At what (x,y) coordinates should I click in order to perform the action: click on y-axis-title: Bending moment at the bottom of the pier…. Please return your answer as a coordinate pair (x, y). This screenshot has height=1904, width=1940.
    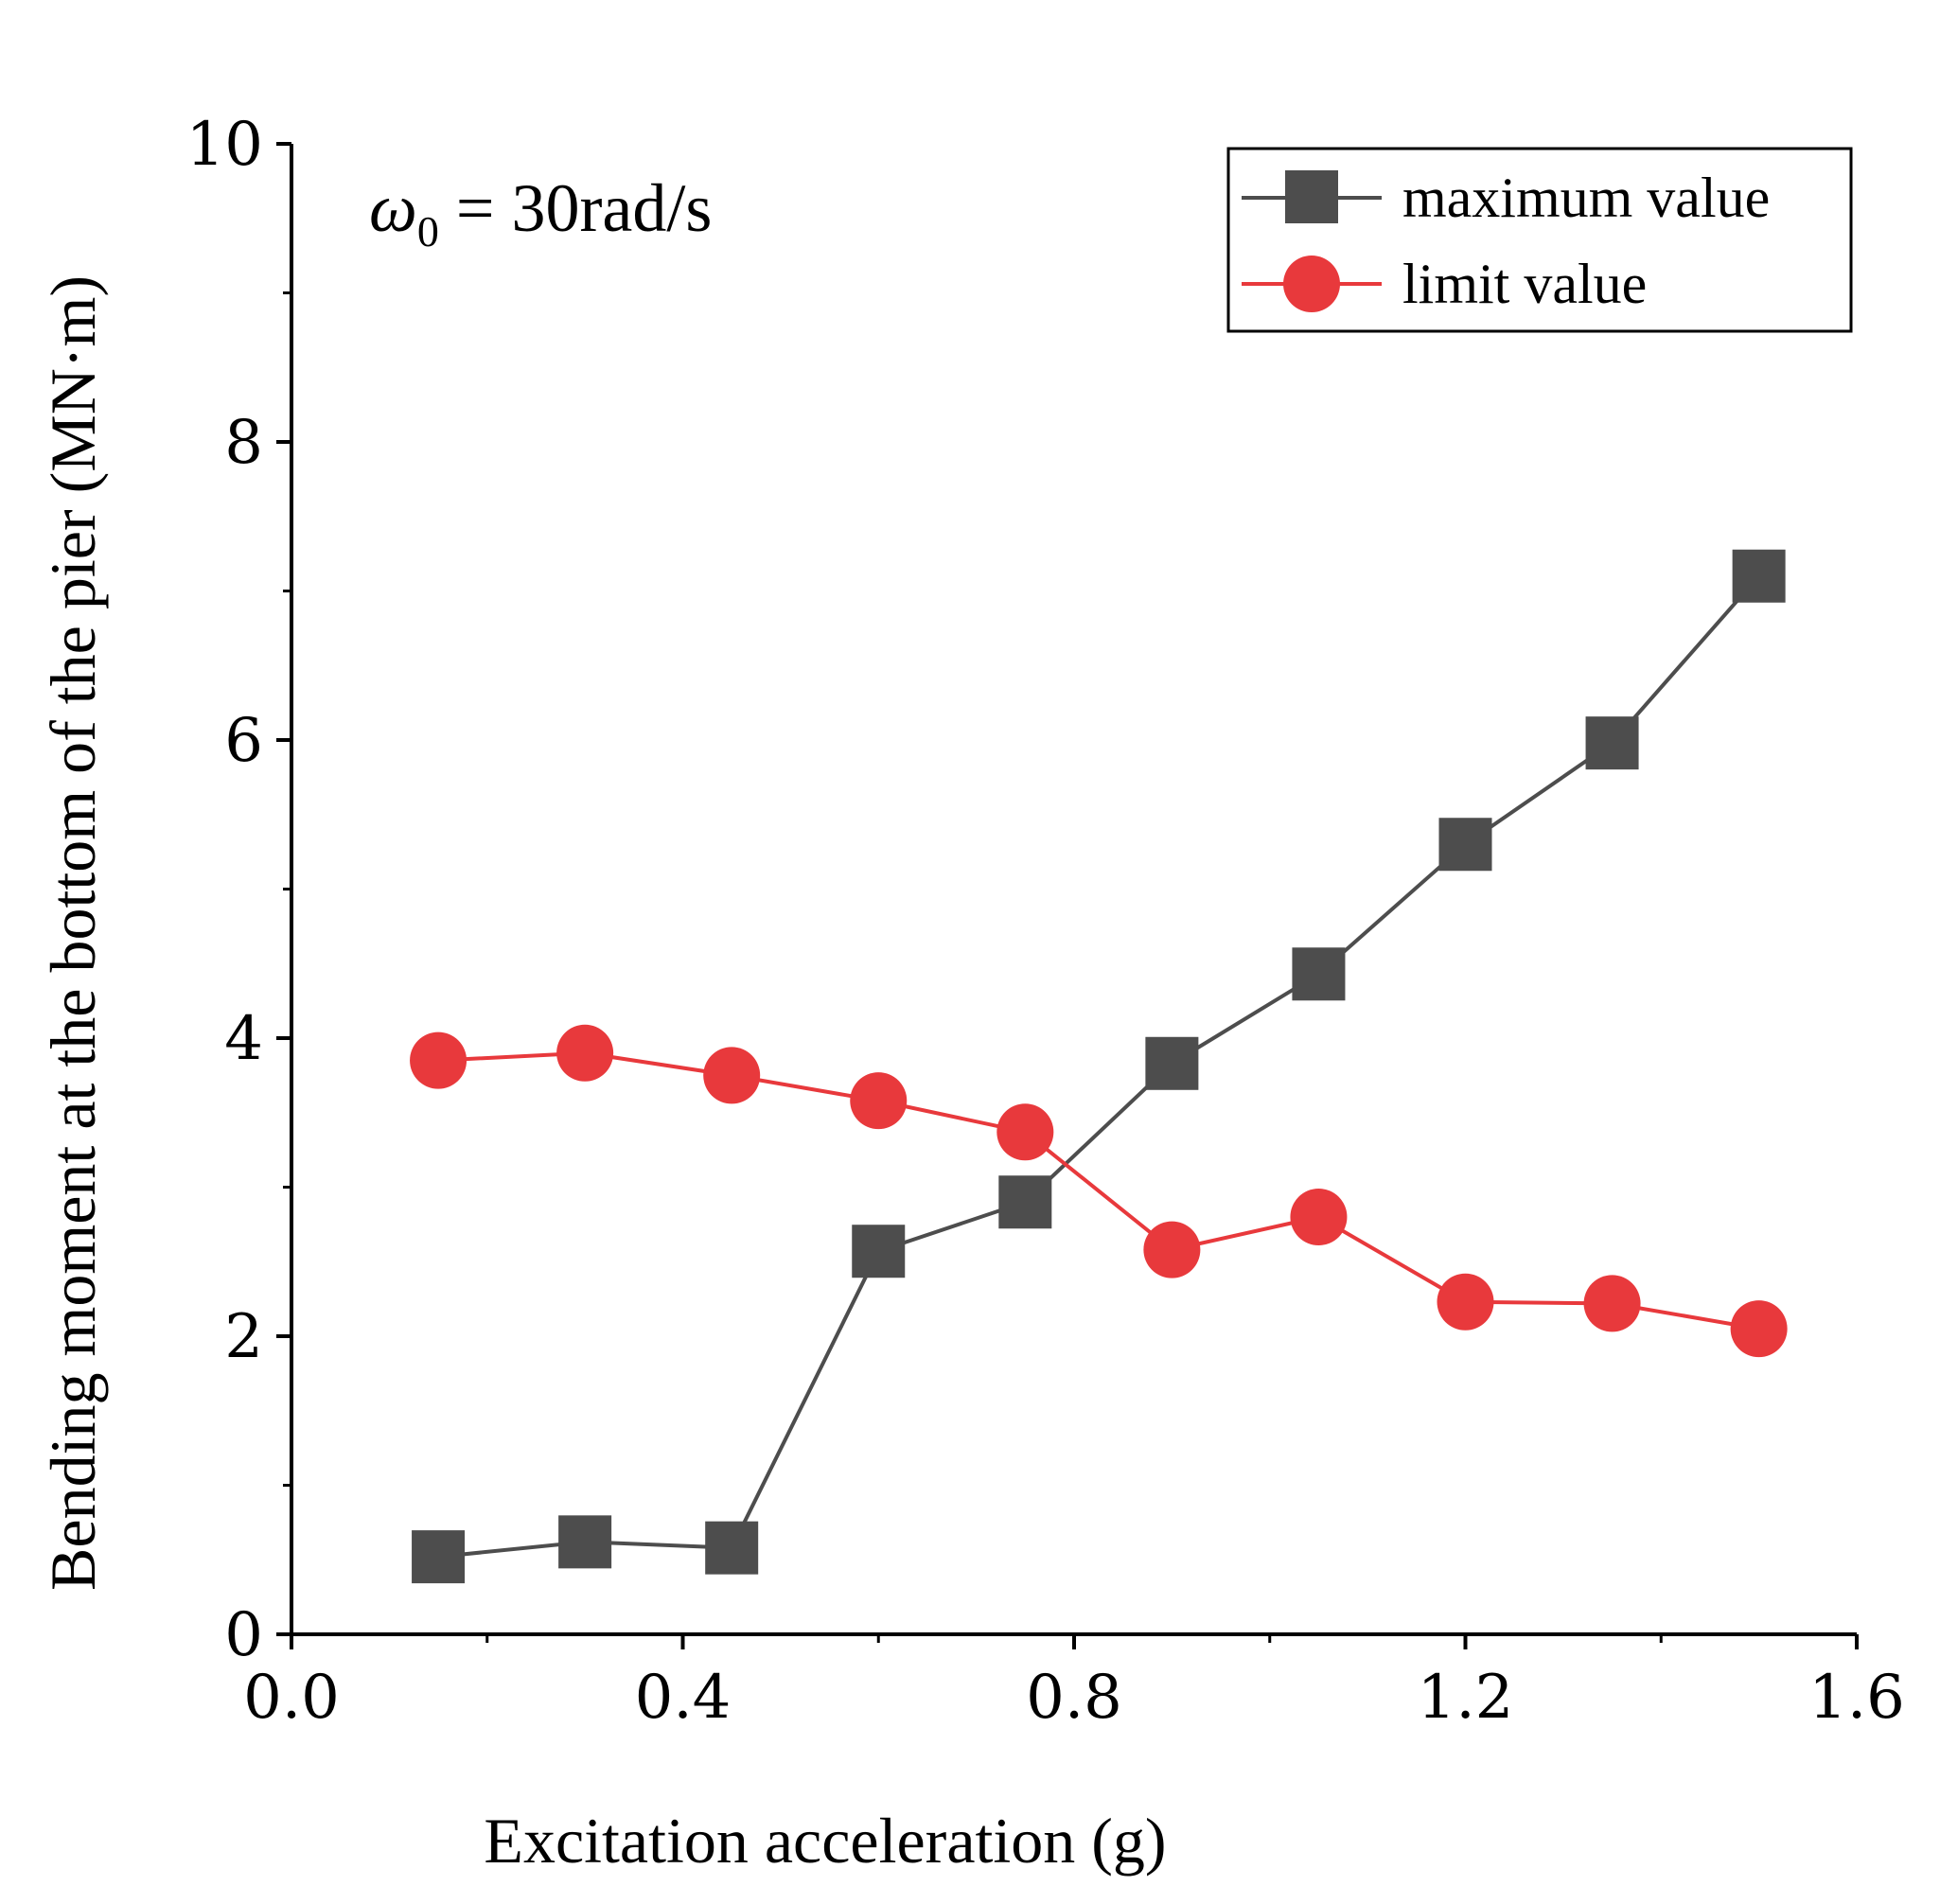
    Looking at the image, I should click on (73, 933).